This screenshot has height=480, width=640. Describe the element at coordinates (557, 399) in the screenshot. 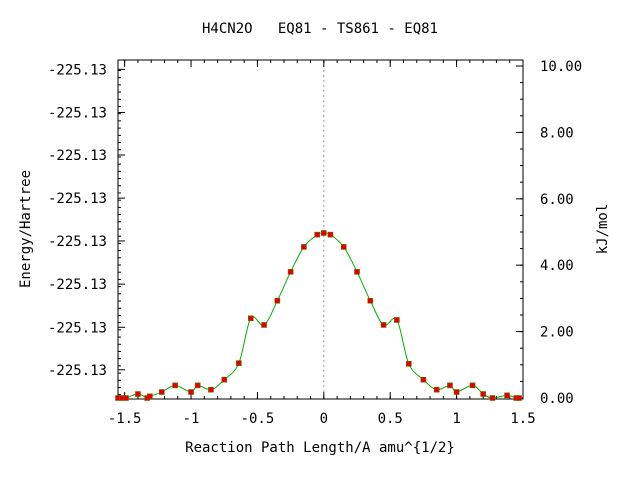

I see `y2-tick-label: 0.00` at that location.